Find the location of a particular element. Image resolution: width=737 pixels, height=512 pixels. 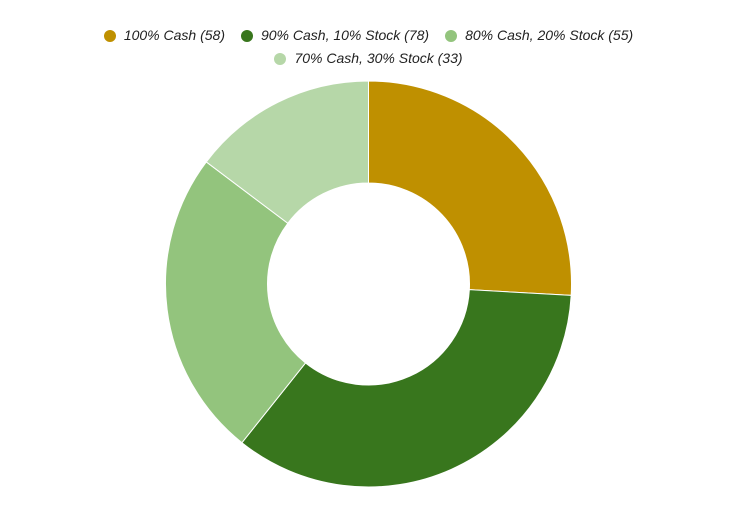

legend-item-80-cash: 80% Cash, 20% Stock (55) is located at coordinates (539, 35).